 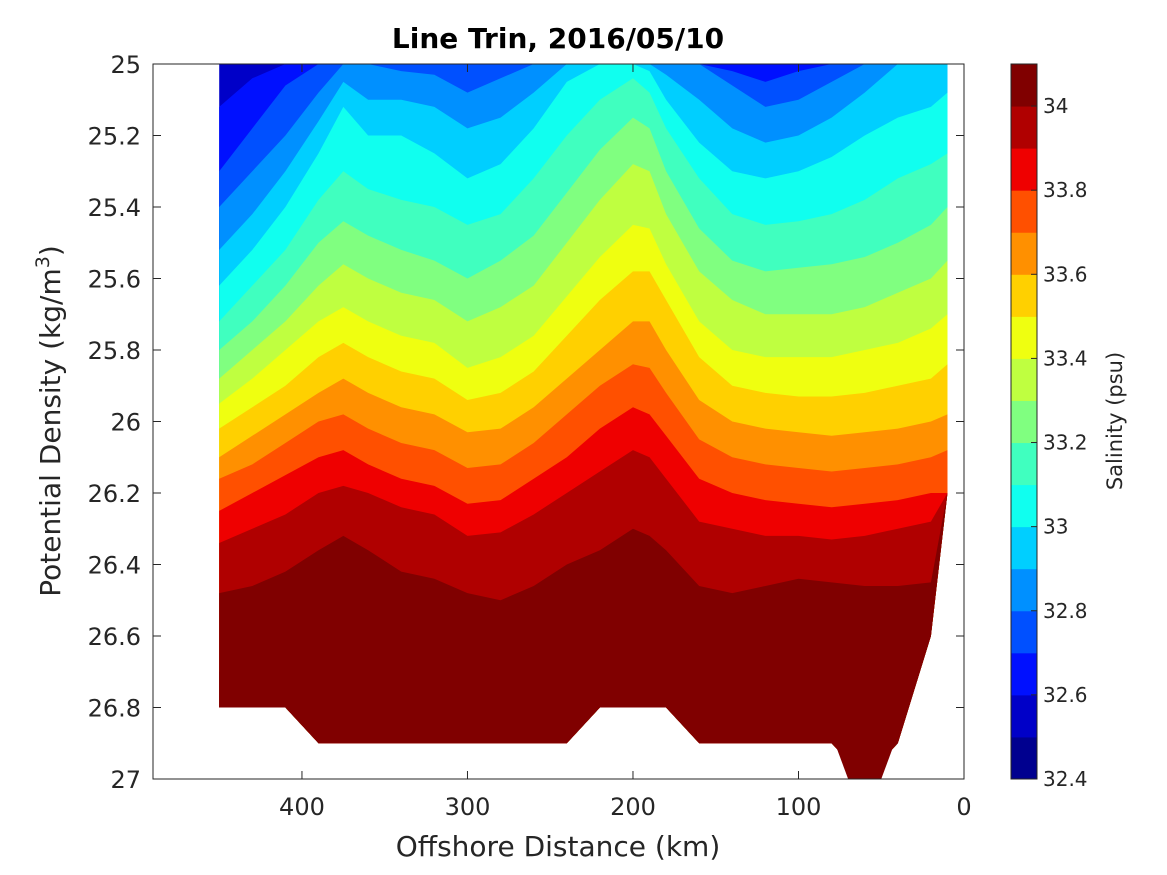 What do you see at coordinates (558, 846) in the screenshot?
I see `x-axis-label: Offshore Distance (km)` at bounding box center [558, 846].